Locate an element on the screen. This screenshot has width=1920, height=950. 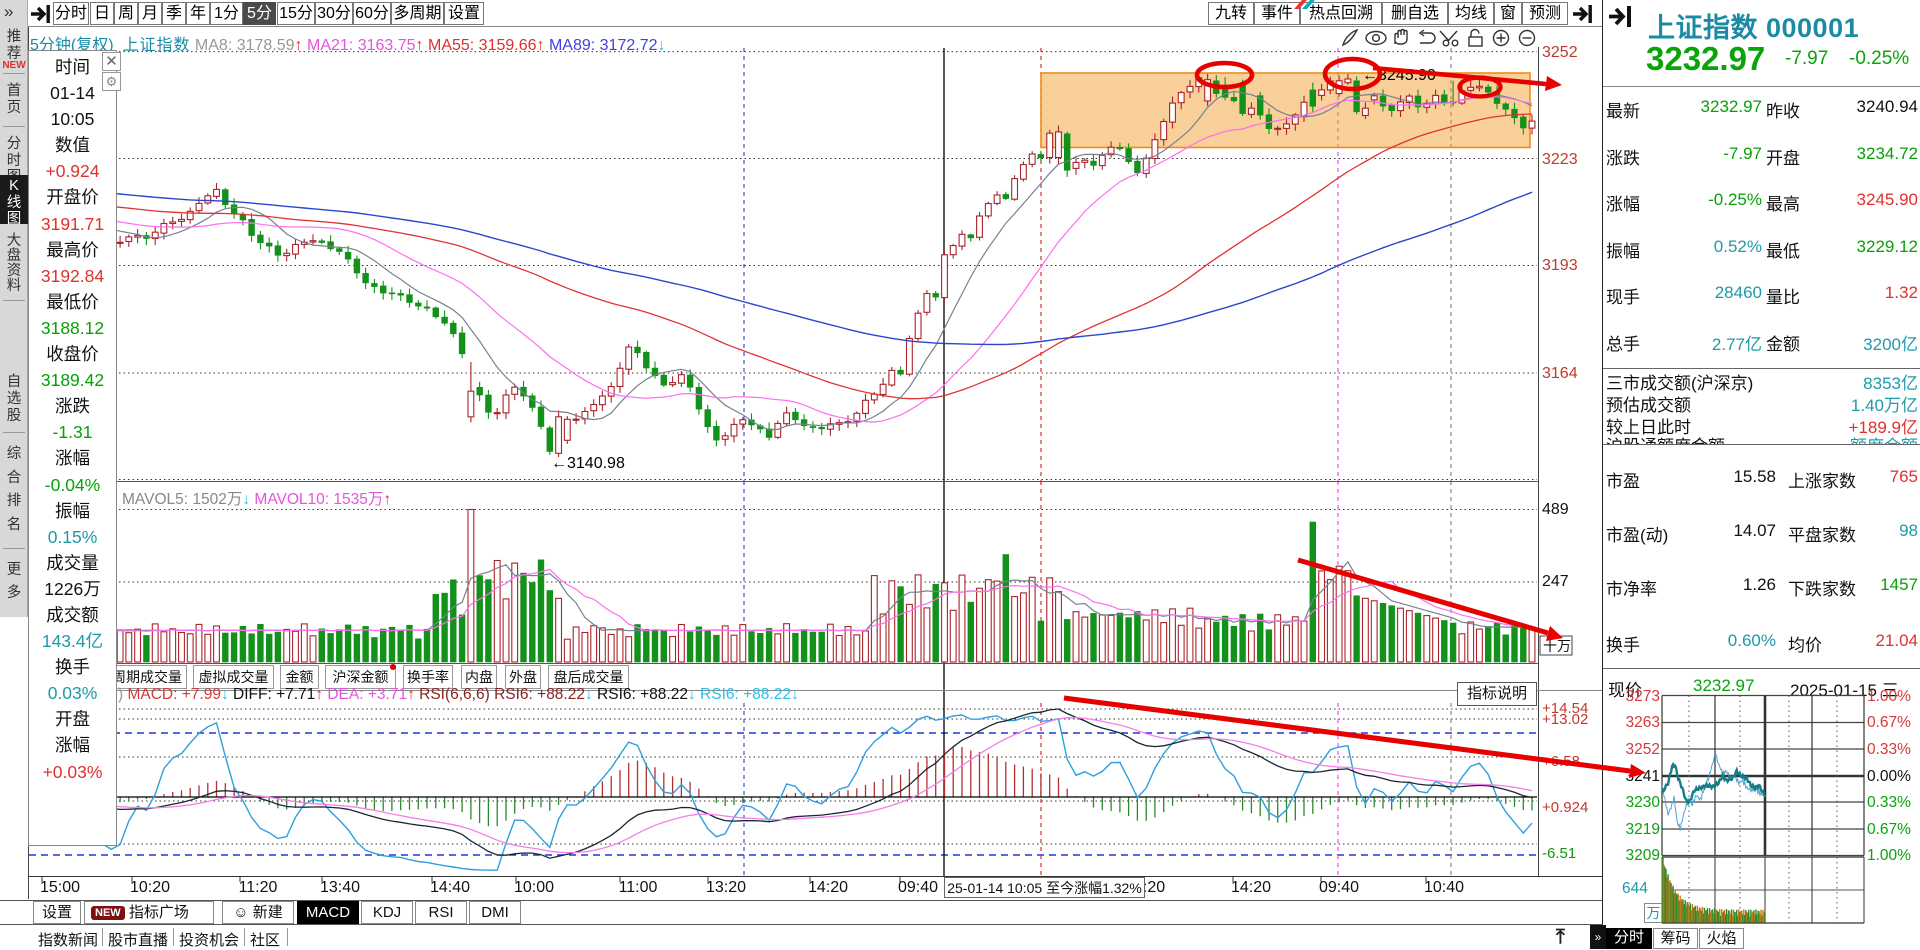
svg-text: 3223 is located at coordinates (1560, 159).